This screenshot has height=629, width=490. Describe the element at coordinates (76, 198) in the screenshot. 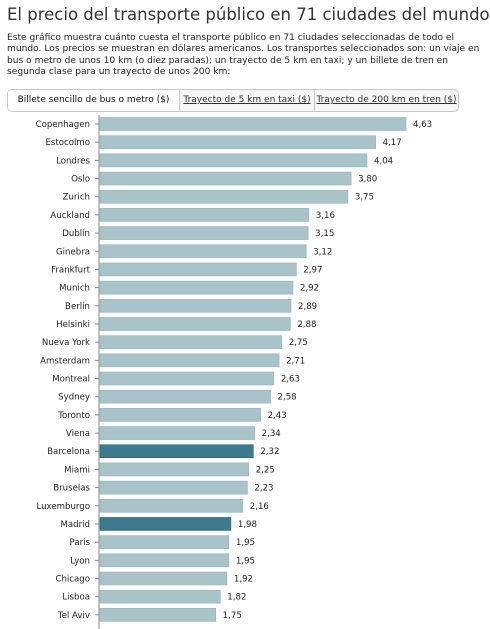

I see `category-label: Zurich` at that location.